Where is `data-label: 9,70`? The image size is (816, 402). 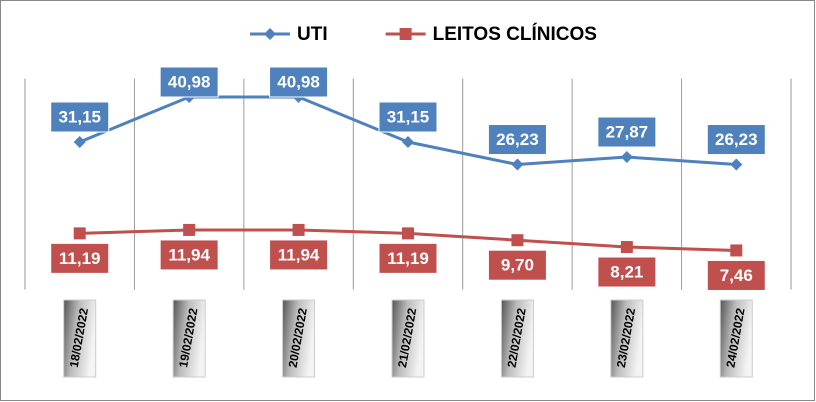
data-label: 9,70 is located at coordinates (517, 265).